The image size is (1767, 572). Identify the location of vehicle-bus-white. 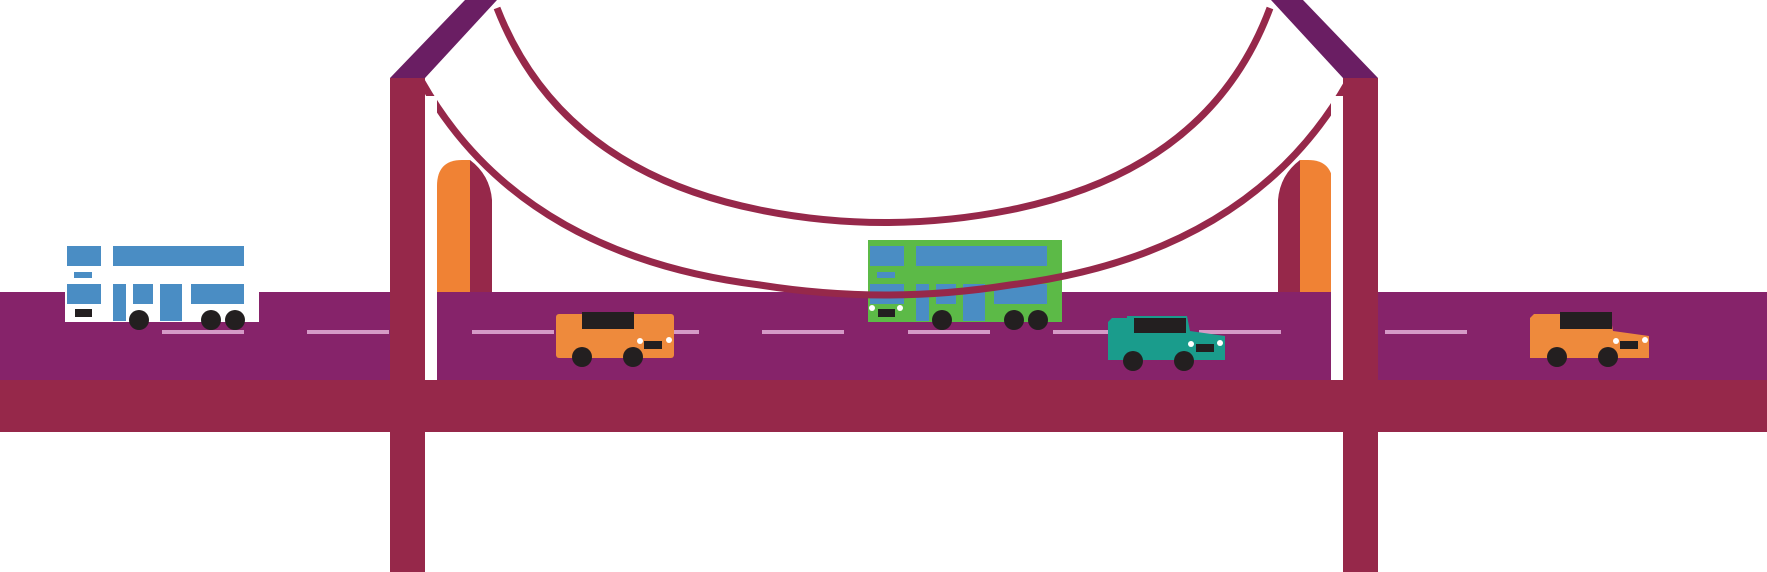
(162, 285).